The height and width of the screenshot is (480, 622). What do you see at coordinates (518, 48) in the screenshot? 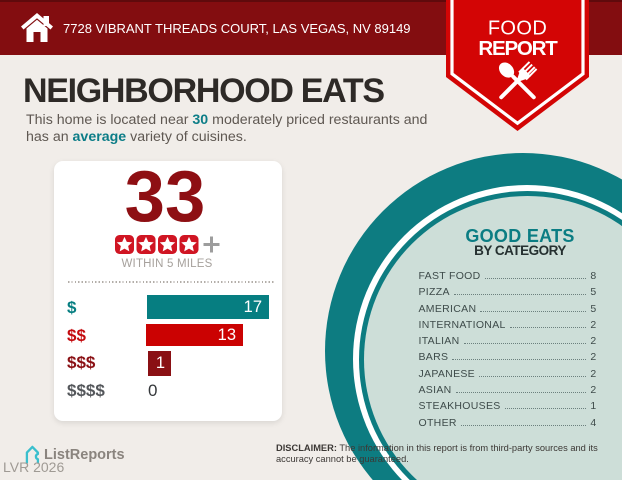
I see `svg-text: REPORT` at bounding box center [518, 48].